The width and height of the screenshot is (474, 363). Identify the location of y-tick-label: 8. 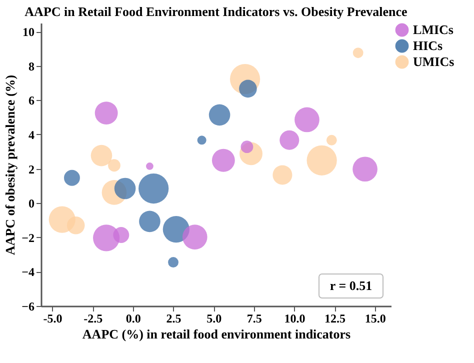
(31, 66).